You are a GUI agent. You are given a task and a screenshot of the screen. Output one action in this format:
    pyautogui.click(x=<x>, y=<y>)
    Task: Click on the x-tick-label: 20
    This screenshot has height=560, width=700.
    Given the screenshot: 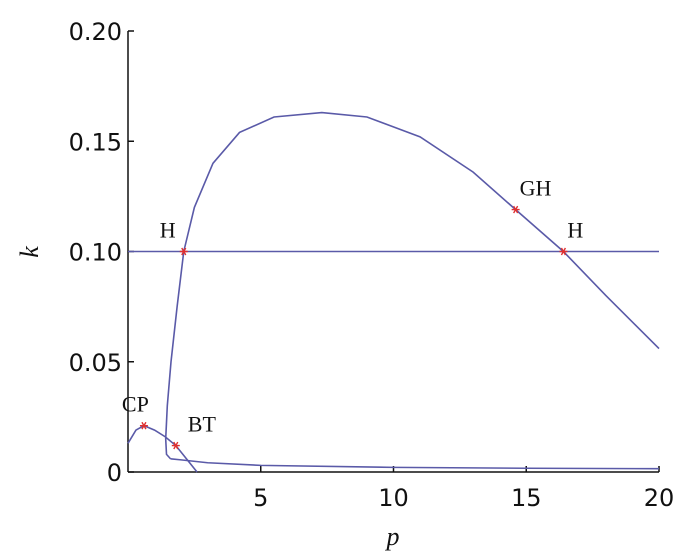 What is the action you would take?
    pyautogui.click(x=659, y=498)
    